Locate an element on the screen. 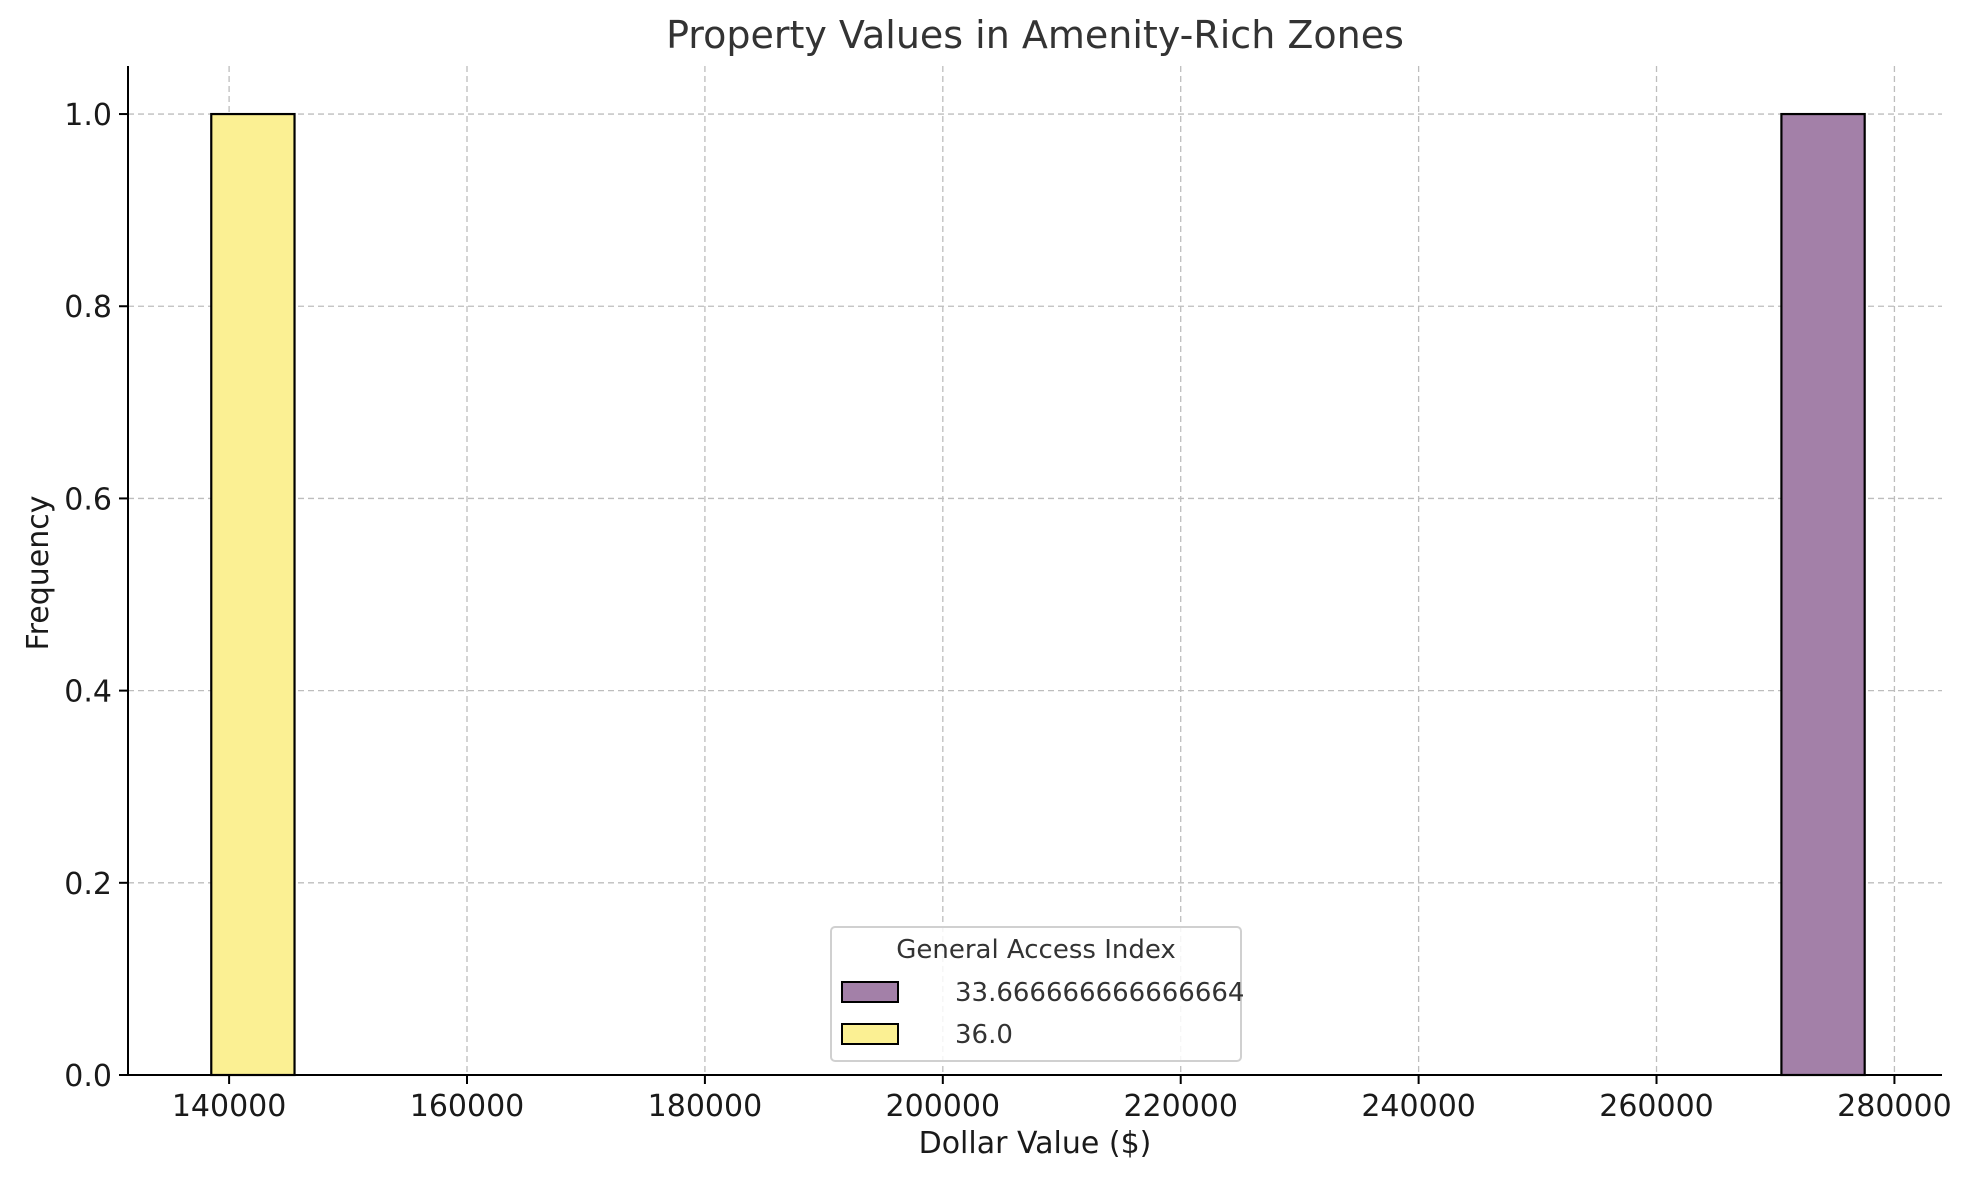 This screenshot has height=1180, width=1972. x-axis-label: Dollar Value ($) is located at coordinates (1035, 1143).